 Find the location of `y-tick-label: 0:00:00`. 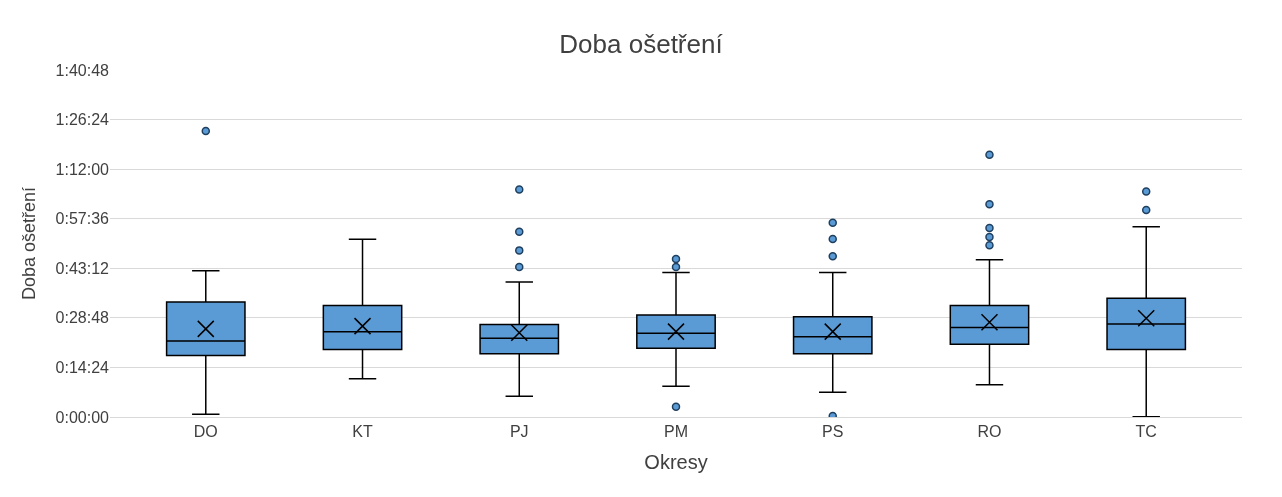

y-tick-label: 0:00:00 is located at coordinates (82, 417).